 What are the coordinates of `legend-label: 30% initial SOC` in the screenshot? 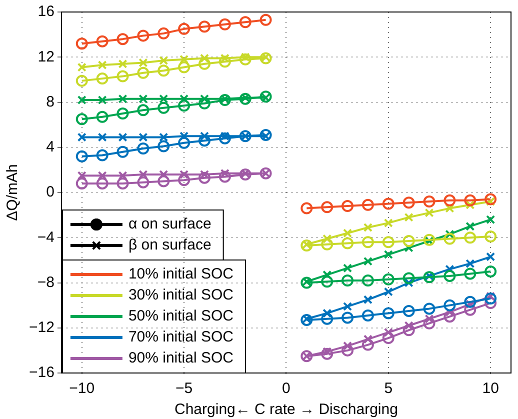 It's located at (181, 295).